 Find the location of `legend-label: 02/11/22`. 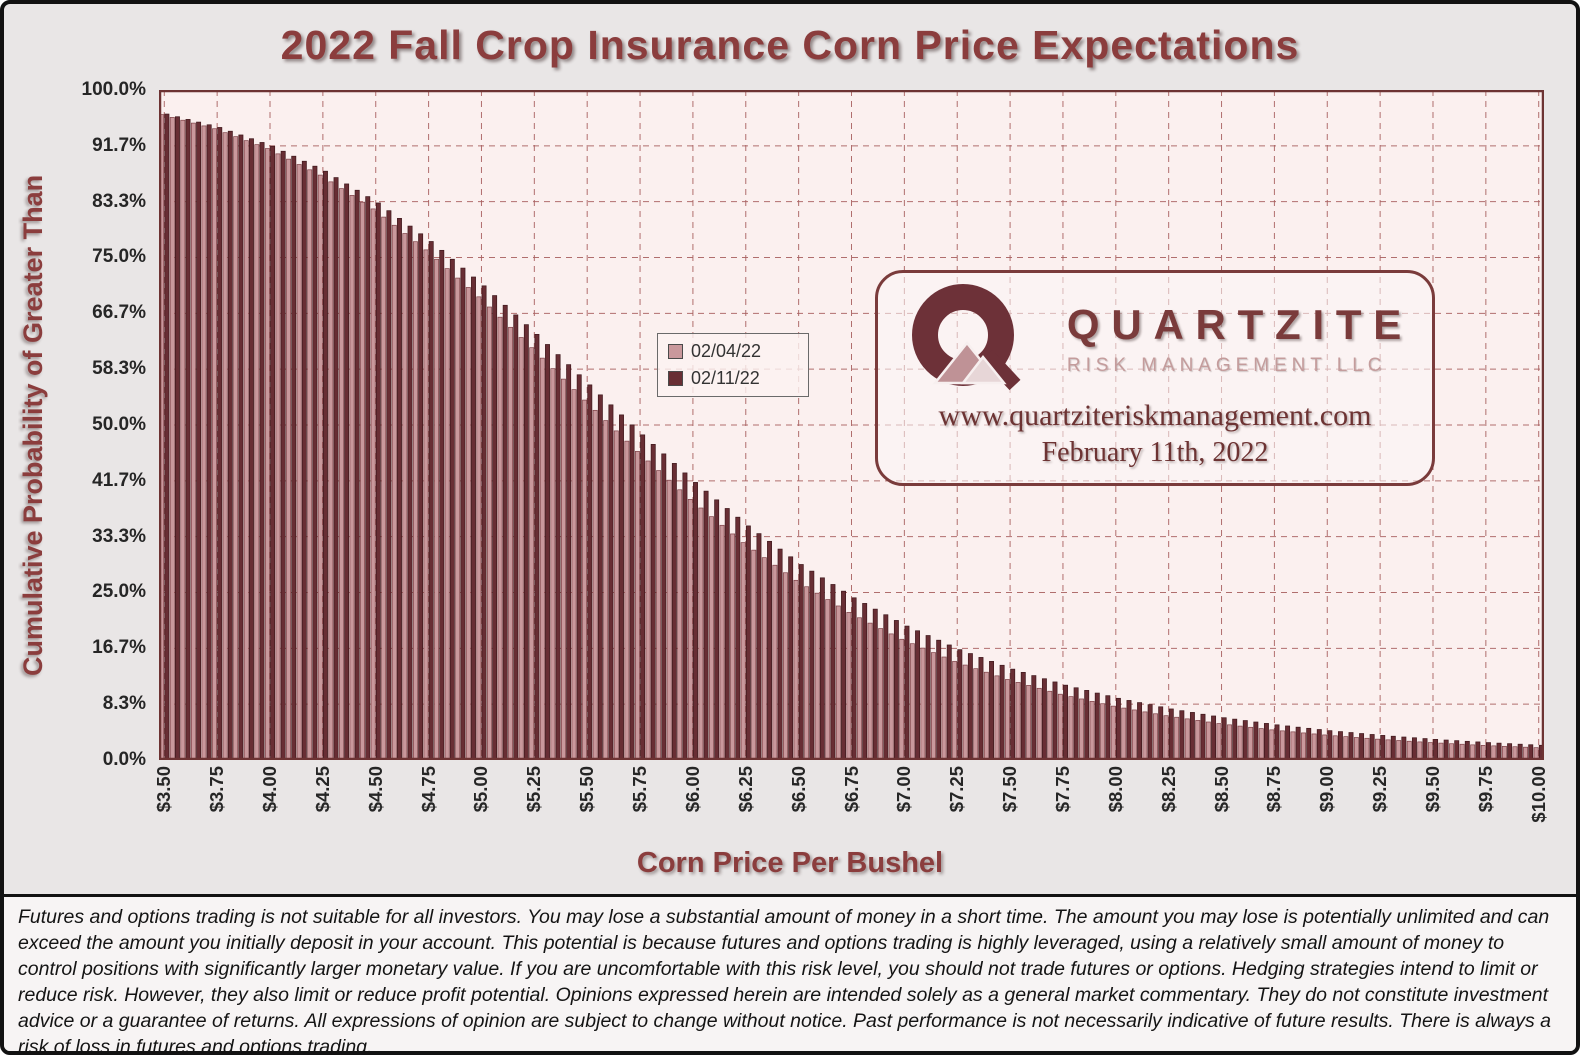

legend-label: 02/11/22 is located at coordinates (725, 378).